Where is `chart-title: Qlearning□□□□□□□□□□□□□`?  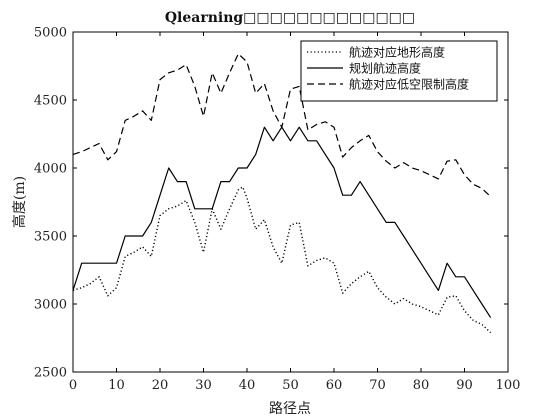 chart-title: Qlearning□□□□□□□□□□□□□ is located at coordinates (290, 18).